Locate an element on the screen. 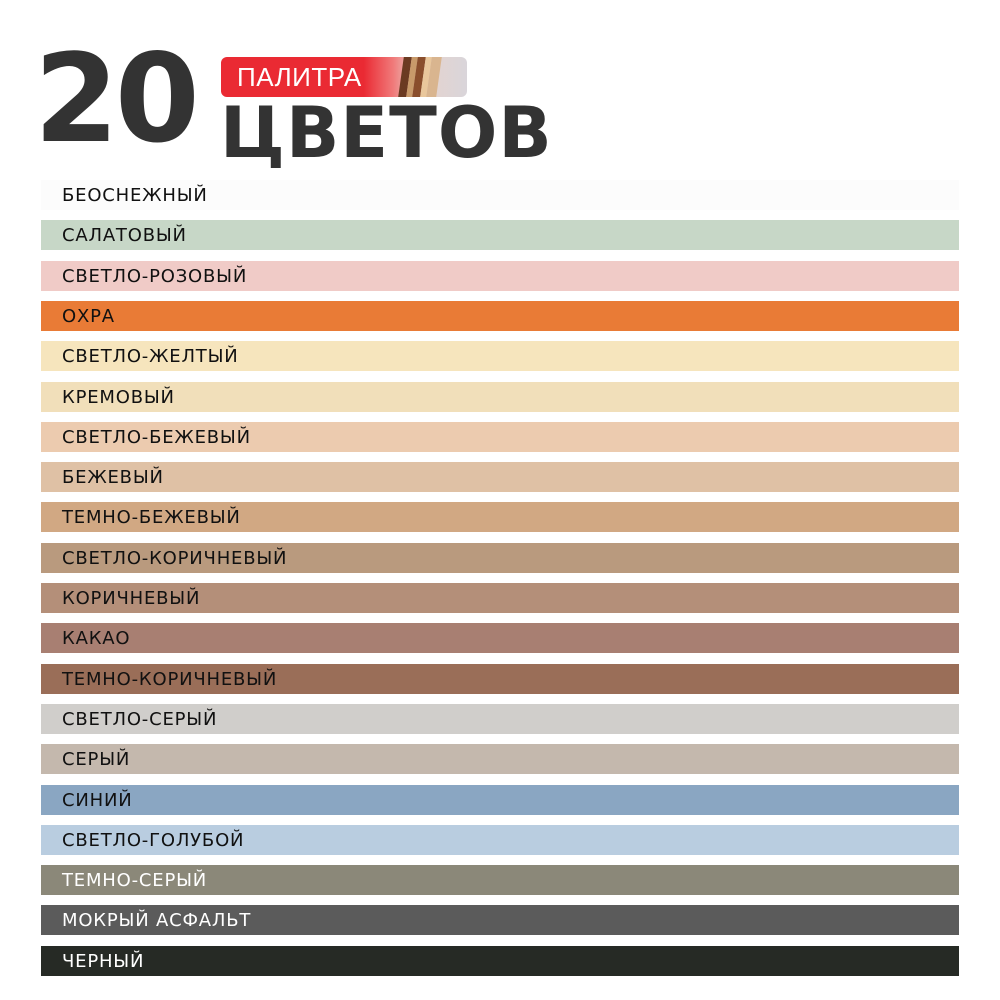 Image resolution: width=1000 pixels, height=1000 pixels. palette-badge: ПАЛИТРА is located at coordinates (344, 77).